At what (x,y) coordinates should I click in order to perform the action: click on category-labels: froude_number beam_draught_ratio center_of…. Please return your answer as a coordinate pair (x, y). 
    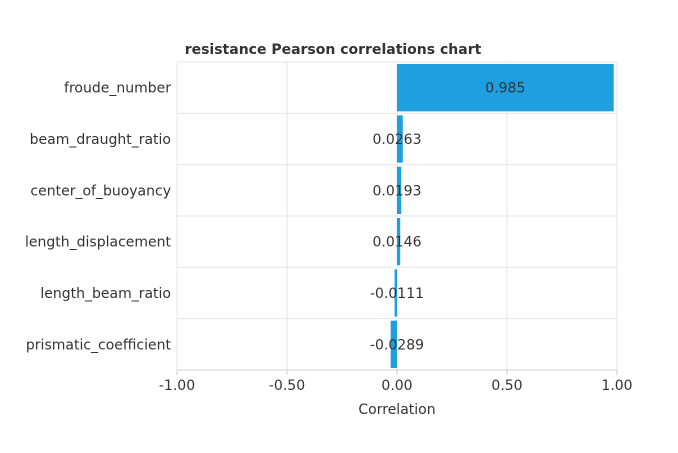
    Looking at the image, I should click on (98, 217).